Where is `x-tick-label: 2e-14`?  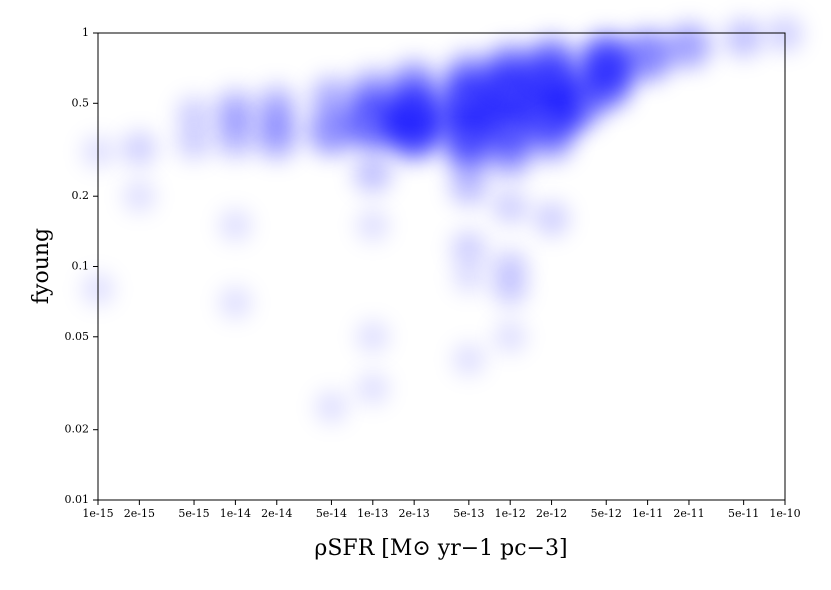 x-tick-label: 2e-14 is located at coordinates (276, 513).